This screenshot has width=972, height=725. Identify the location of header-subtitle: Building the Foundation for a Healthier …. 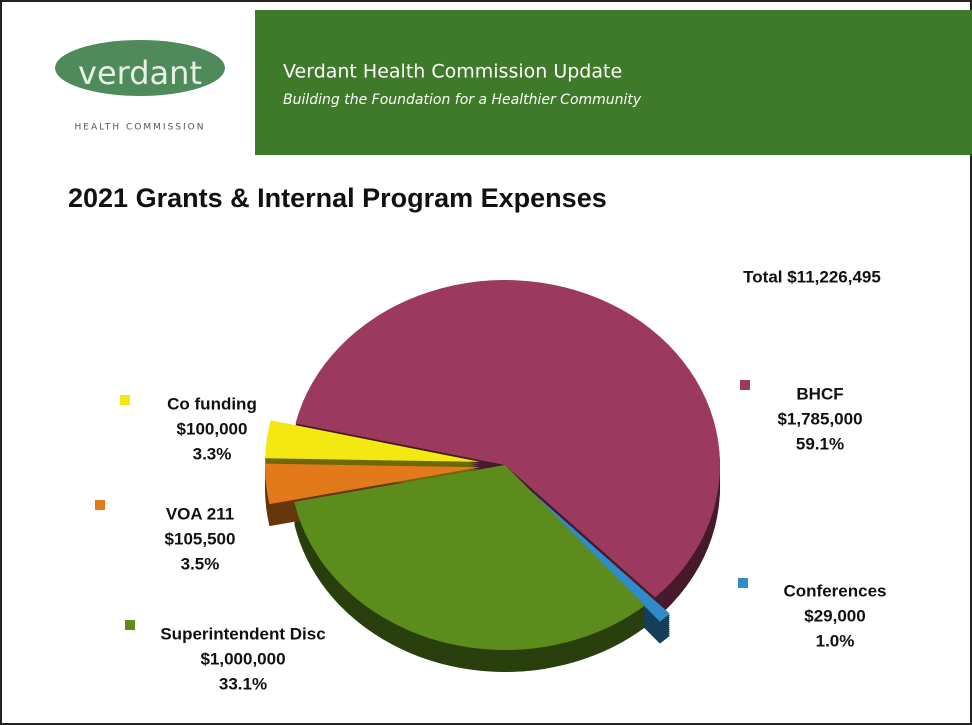
(462, 100).